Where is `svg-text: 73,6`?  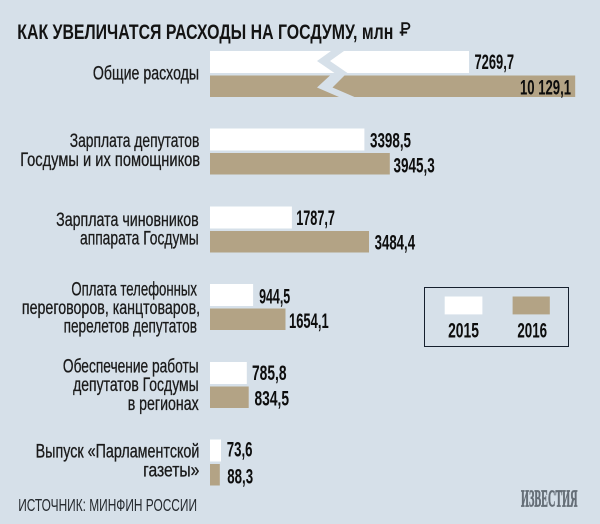 svg-text: 73,6 is located at coordinates (240, 450).